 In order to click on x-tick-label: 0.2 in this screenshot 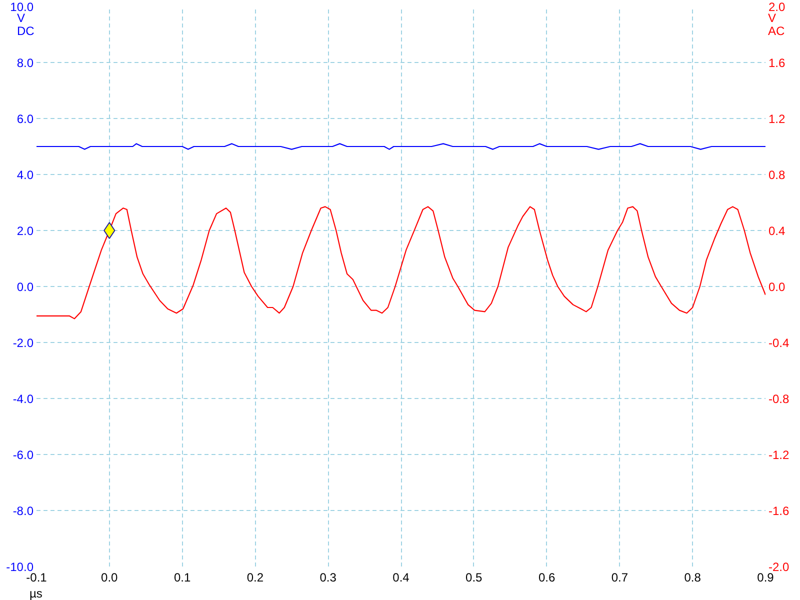, I will do `click(255, 577)`.